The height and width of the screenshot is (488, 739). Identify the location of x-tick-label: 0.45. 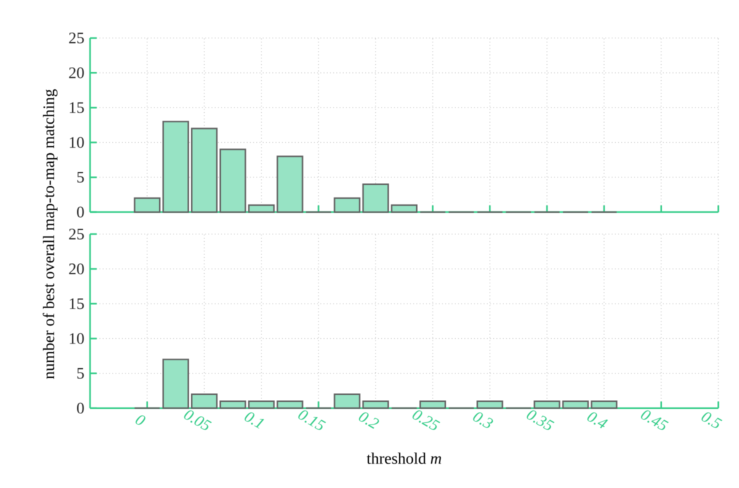
(655, 420).